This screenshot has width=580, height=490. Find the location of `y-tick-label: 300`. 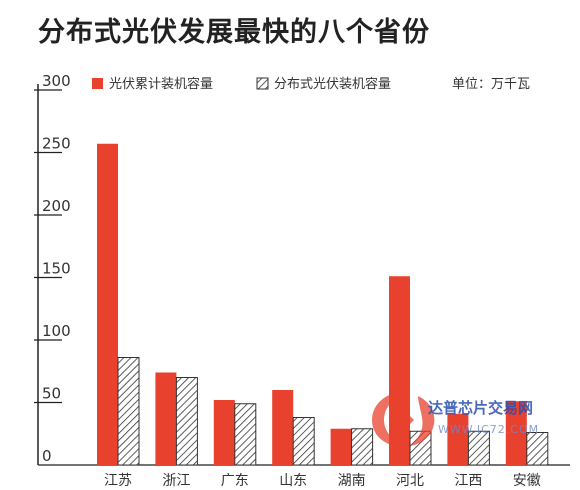

y-tick-label: 300 is located at coordinates (56, 81).